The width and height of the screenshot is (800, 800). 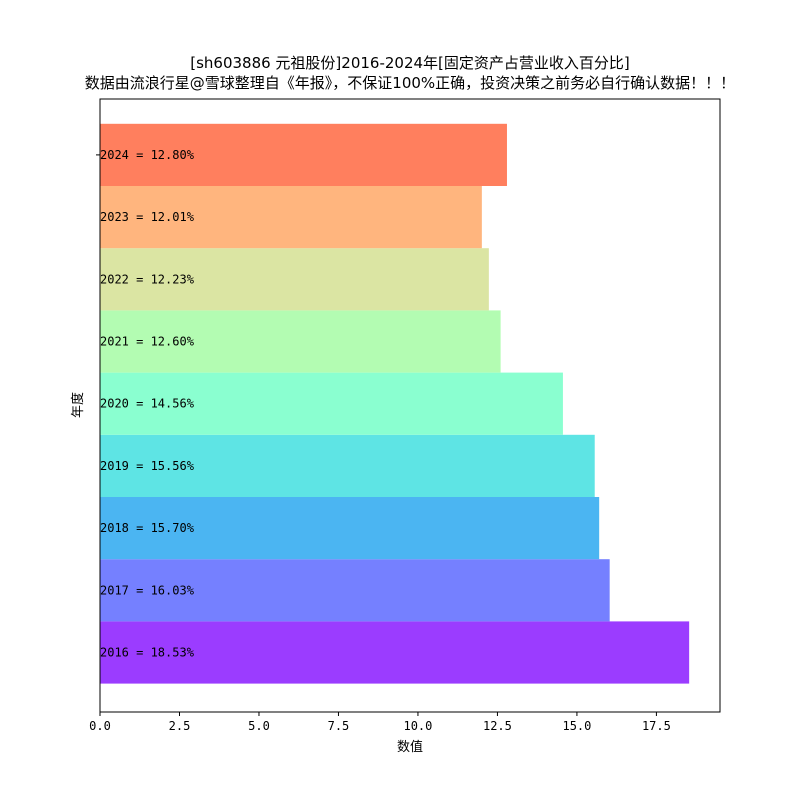 I want to click on x-axis: 0.0 2.5 5.0 7.5 10.0 12.5 15.0 17.5, so click(x=380, y=722).